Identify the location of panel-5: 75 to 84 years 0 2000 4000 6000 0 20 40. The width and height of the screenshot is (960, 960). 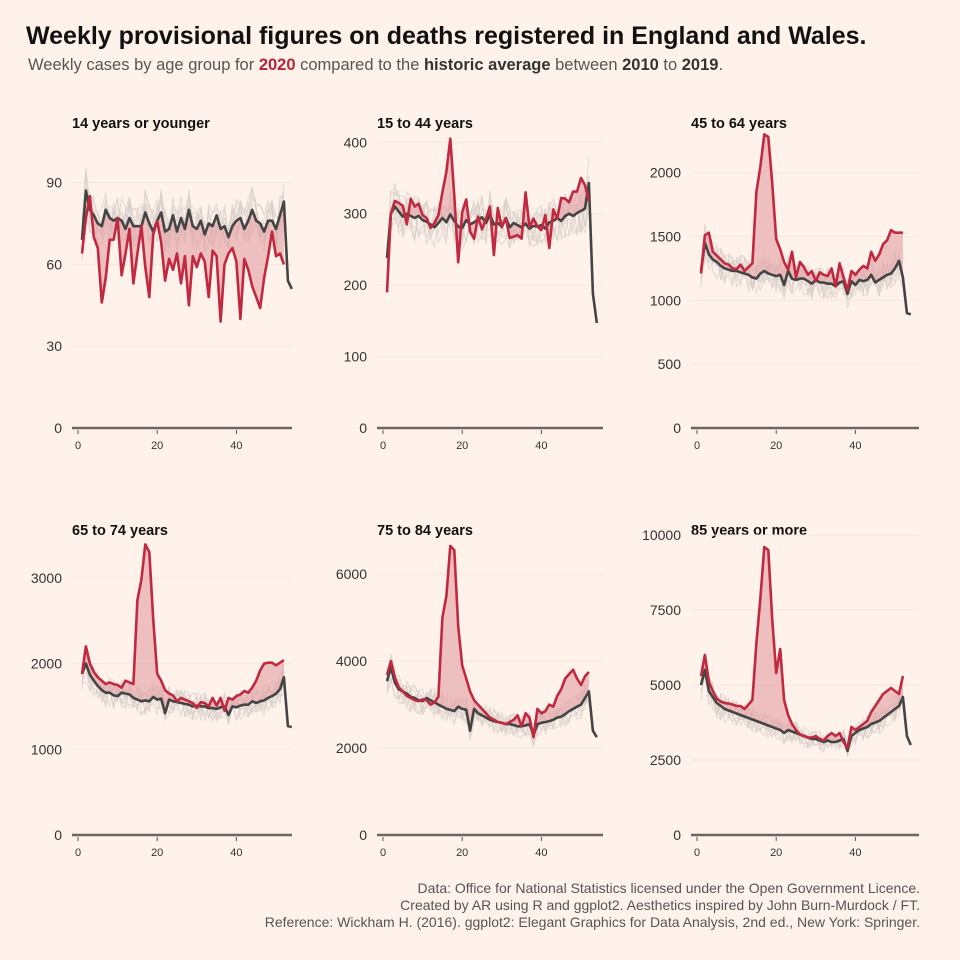
(469, 691).